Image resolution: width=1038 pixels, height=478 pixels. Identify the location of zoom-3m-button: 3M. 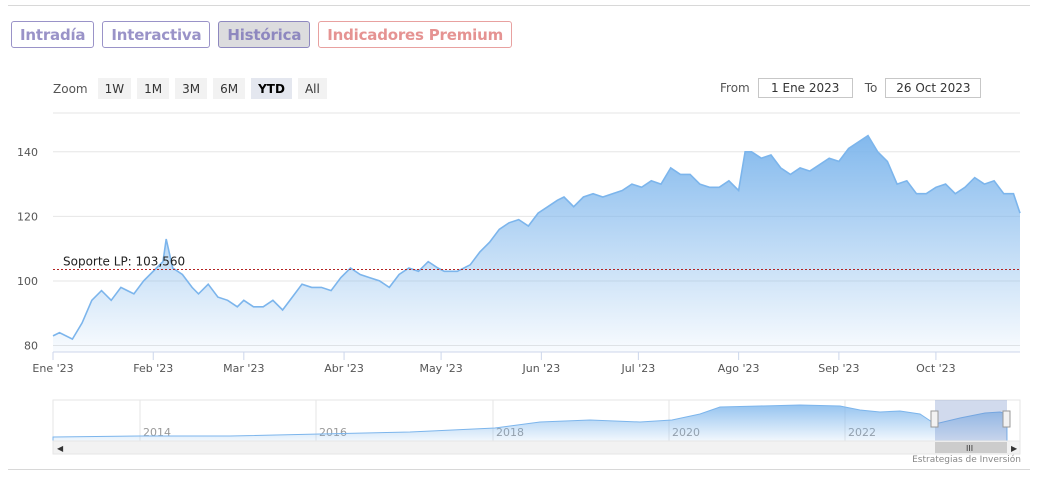
(191, 88).